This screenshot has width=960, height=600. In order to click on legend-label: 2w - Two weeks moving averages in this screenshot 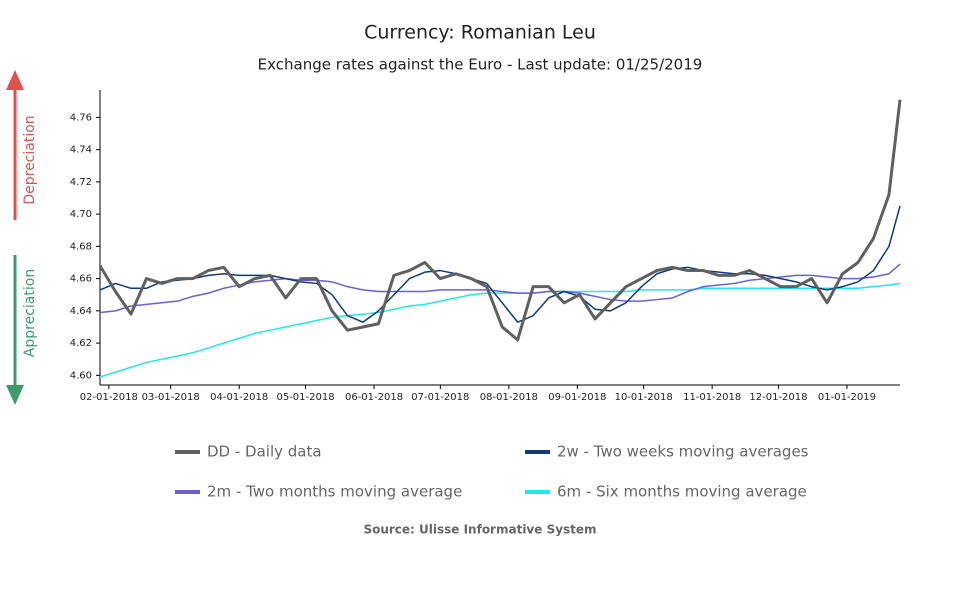, I will do `click(683, 452)`.